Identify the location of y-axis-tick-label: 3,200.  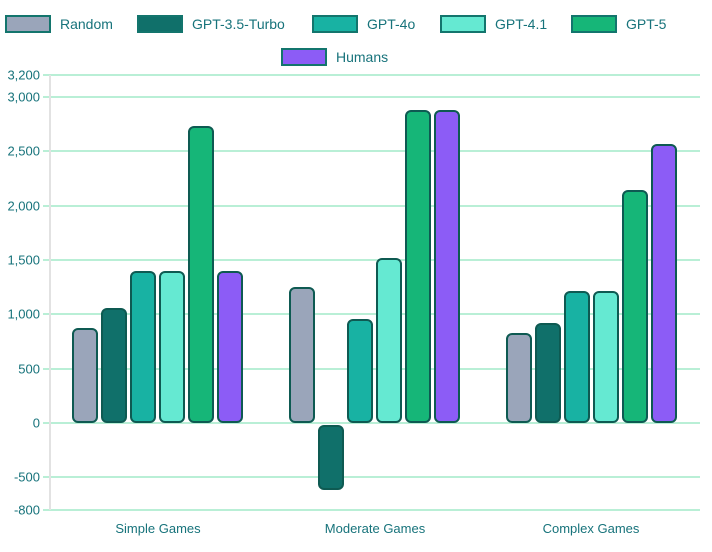
(23, 75).